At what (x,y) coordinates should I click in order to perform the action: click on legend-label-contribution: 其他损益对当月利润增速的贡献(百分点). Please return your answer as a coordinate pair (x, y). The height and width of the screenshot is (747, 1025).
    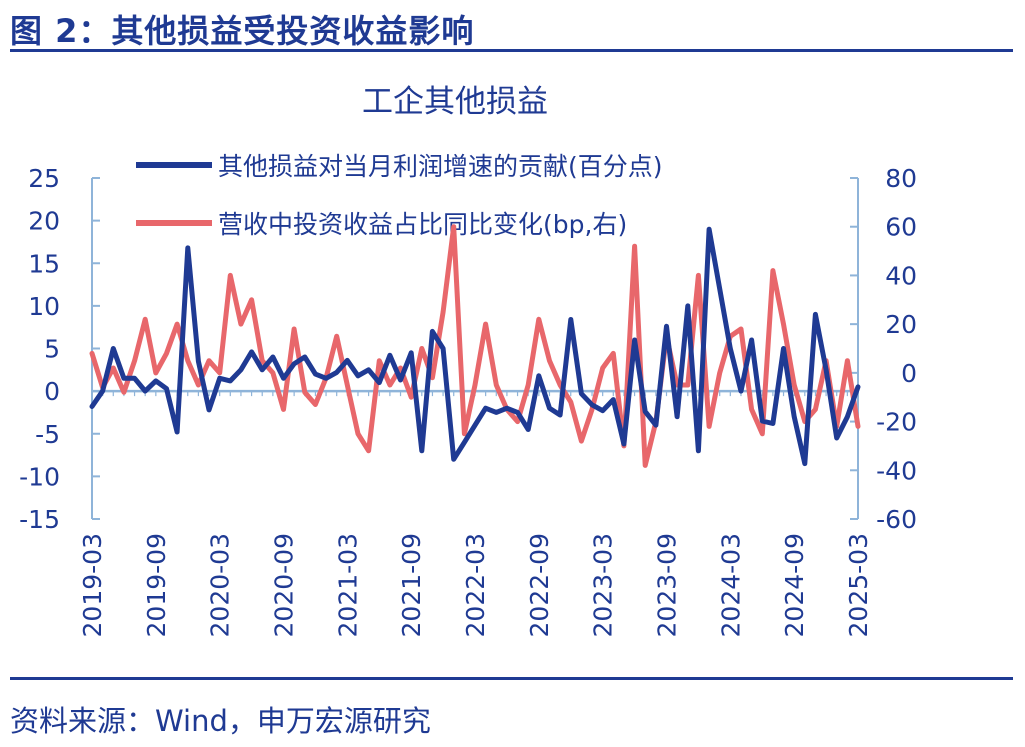
    Looking at the image, I should click on (440, 166).